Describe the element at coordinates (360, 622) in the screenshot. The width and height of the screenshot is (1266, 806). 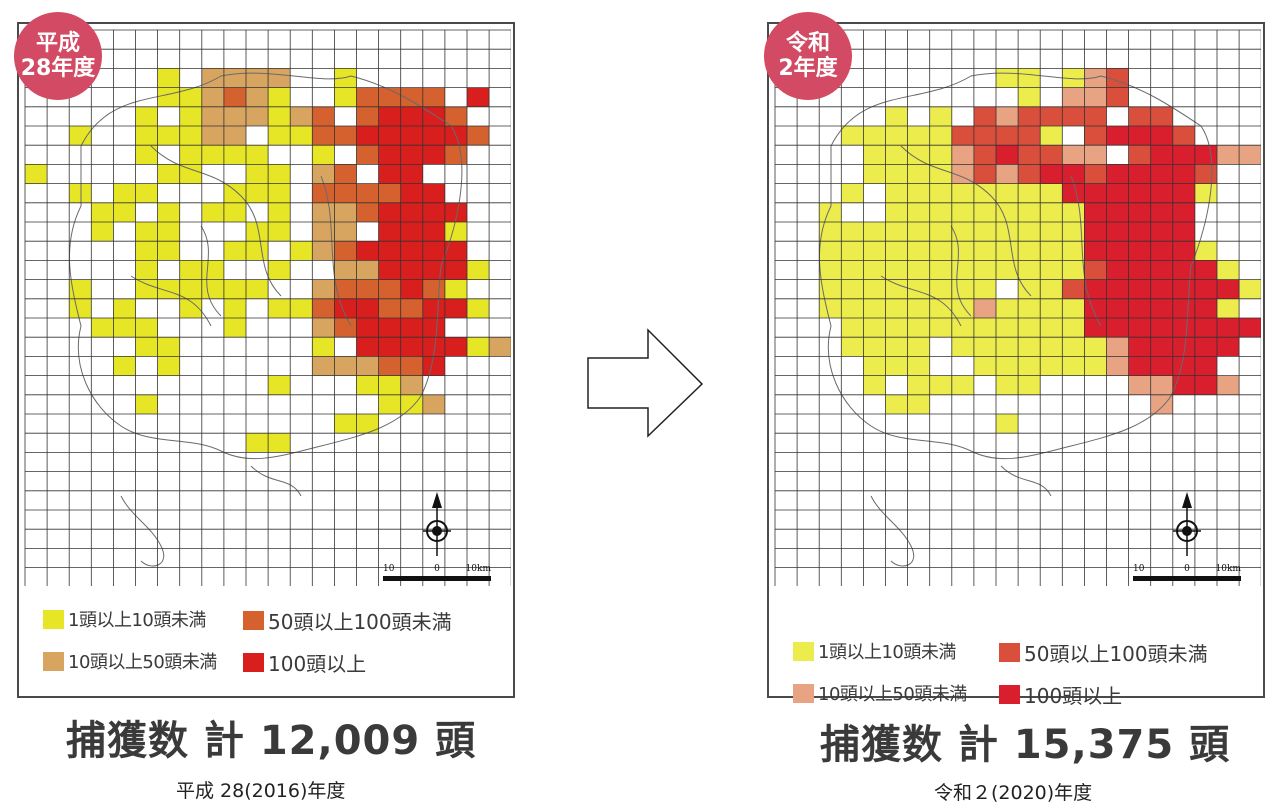
I see `legend-label-50-100: 50頭以上100頭未満` at that location.